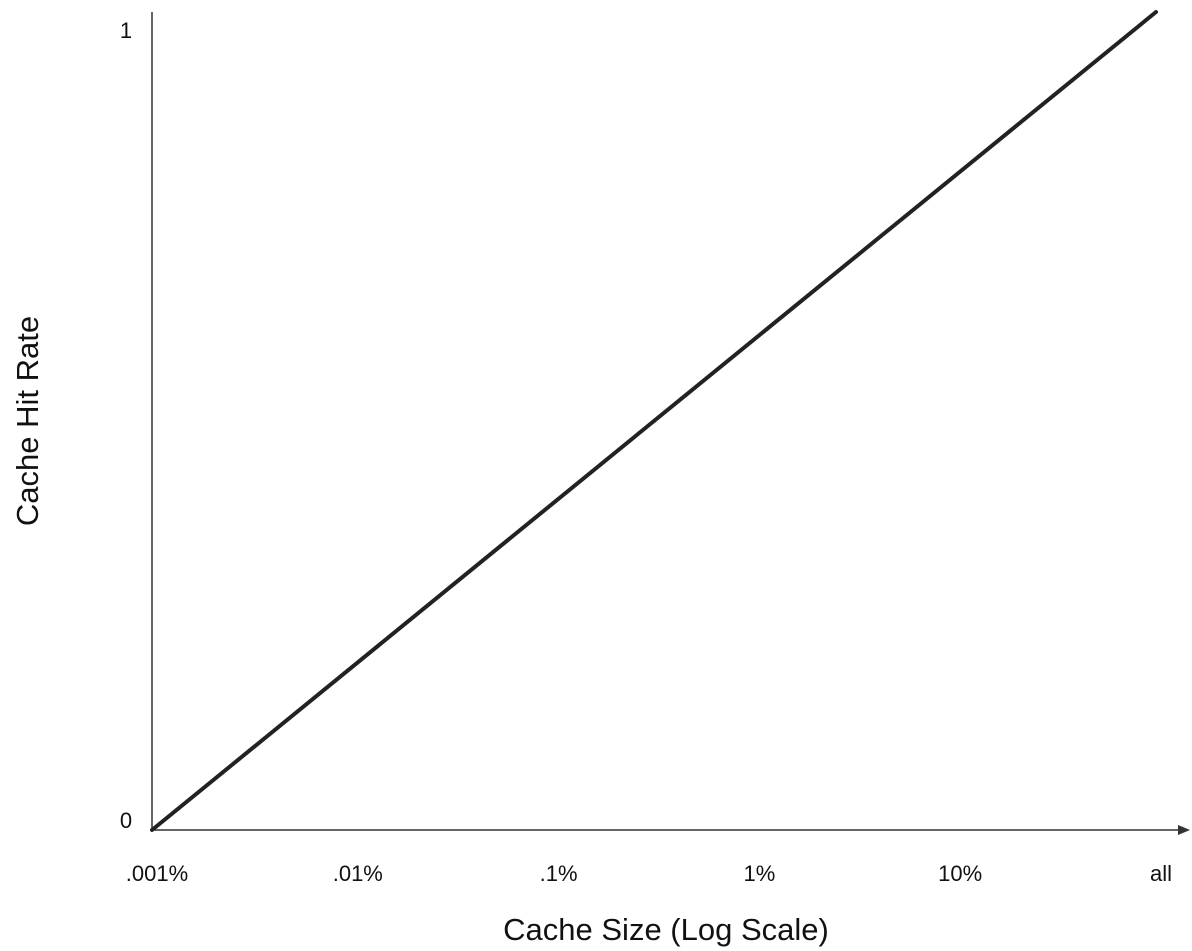  I want to click on x-tick-label: .001%, so click(157, 873).